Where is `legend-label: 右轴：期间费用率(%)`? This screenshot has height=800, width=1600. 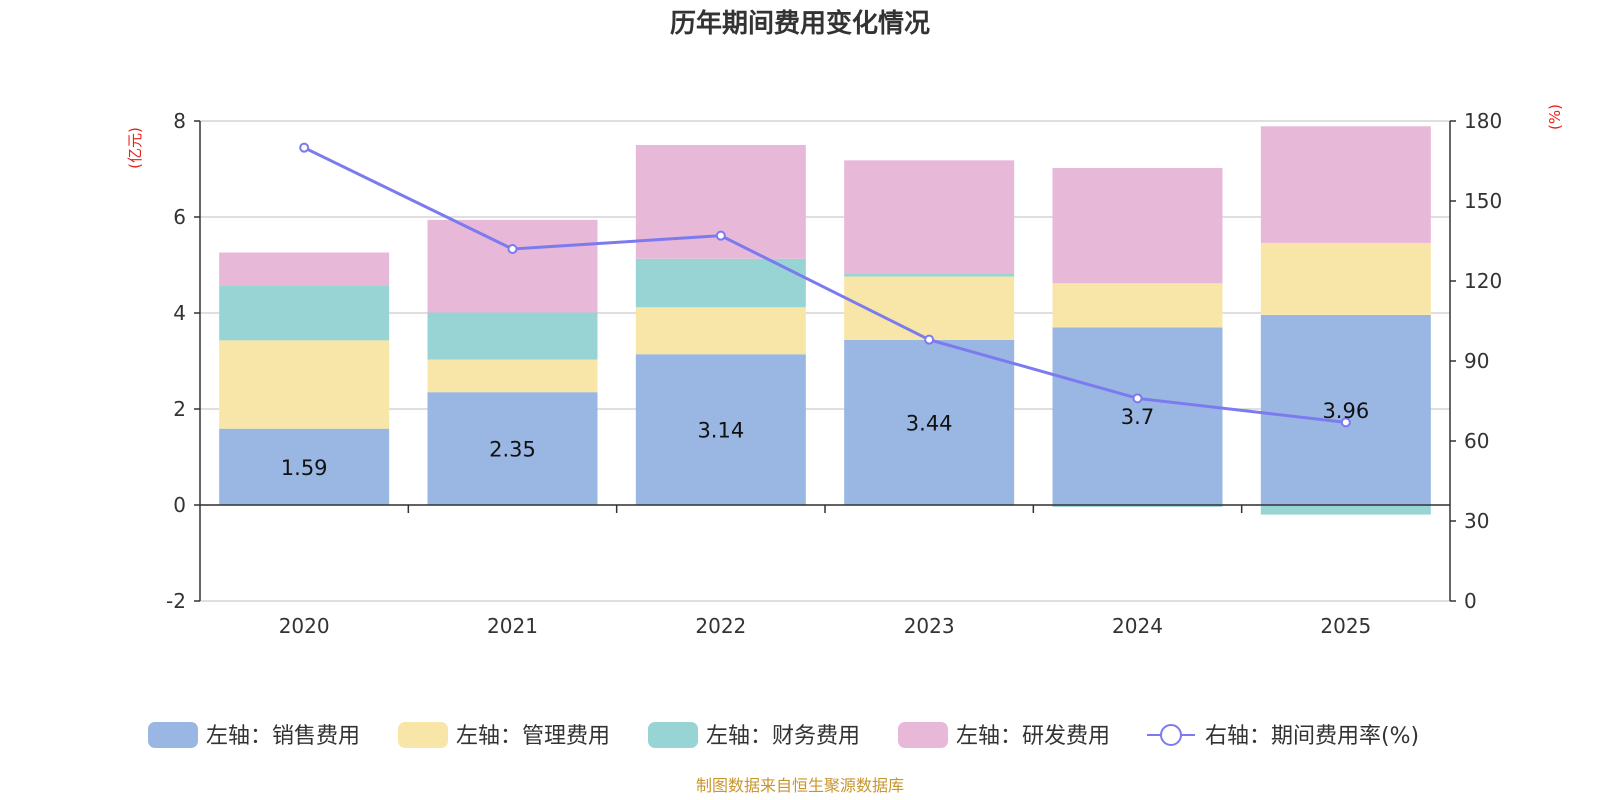
legend-label: 右轴：期间费用率(%) is located at coordinates (1312, 736).